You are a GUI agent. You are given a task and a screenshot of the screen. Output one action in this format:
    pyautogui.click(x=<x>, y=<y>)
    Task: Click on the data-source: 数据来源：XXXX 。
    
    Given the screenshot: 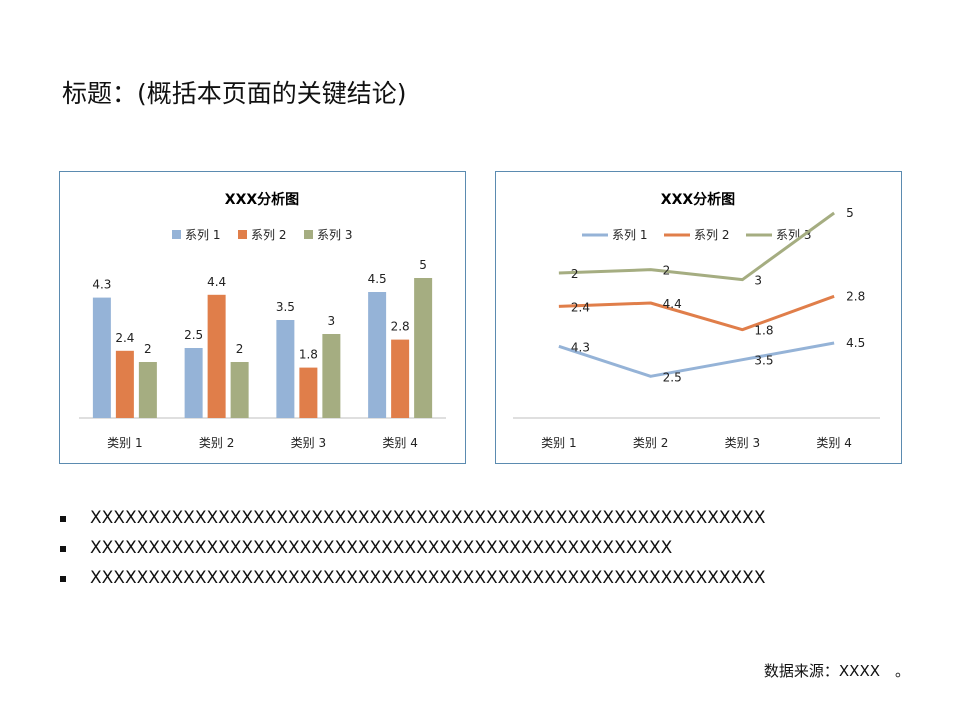 What is the action you would take?
    pyautogui.click(x=836, y=671)
    